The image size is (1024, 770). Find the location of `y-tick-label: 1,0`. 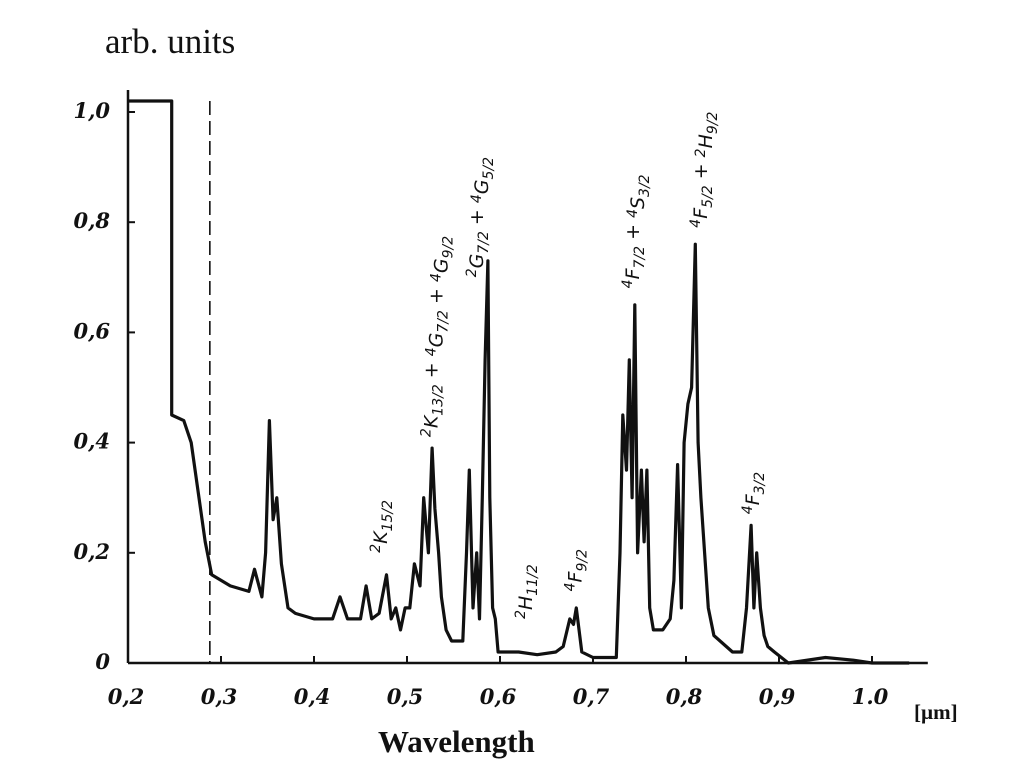

y-tick-label: 1,0 is located at coordinates (91, 110).